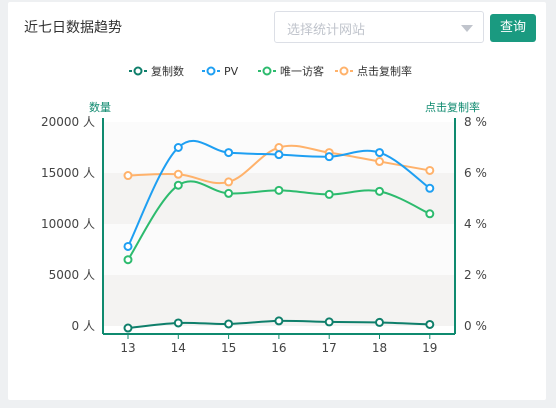 The width and height of the screenshot is (556, 408). What do you see at coordinates (228, 348) in the screenshot?
I see `x-tick-label: 15` at bounding box center [228, 348].